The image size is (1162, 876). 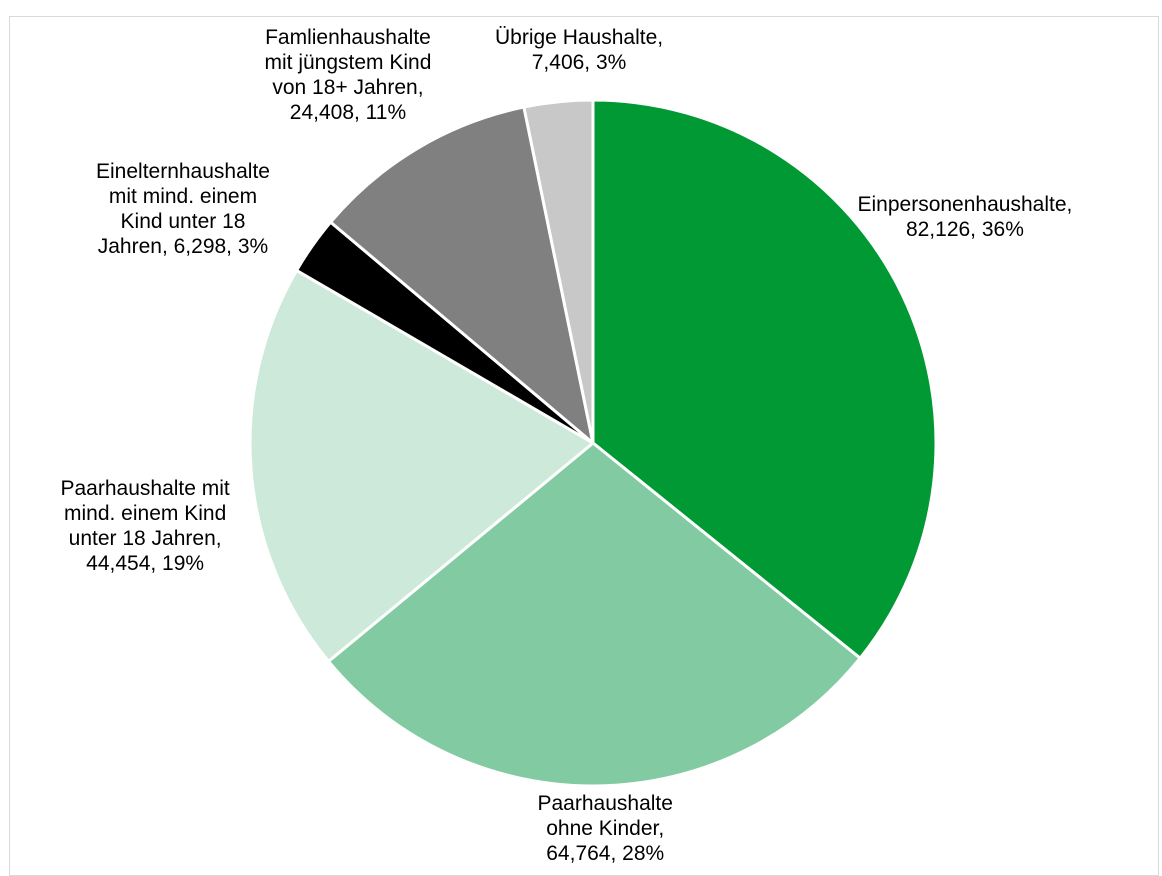 I want to click on data-label-line: 7,406, 3%, so click(x=579, y=62).